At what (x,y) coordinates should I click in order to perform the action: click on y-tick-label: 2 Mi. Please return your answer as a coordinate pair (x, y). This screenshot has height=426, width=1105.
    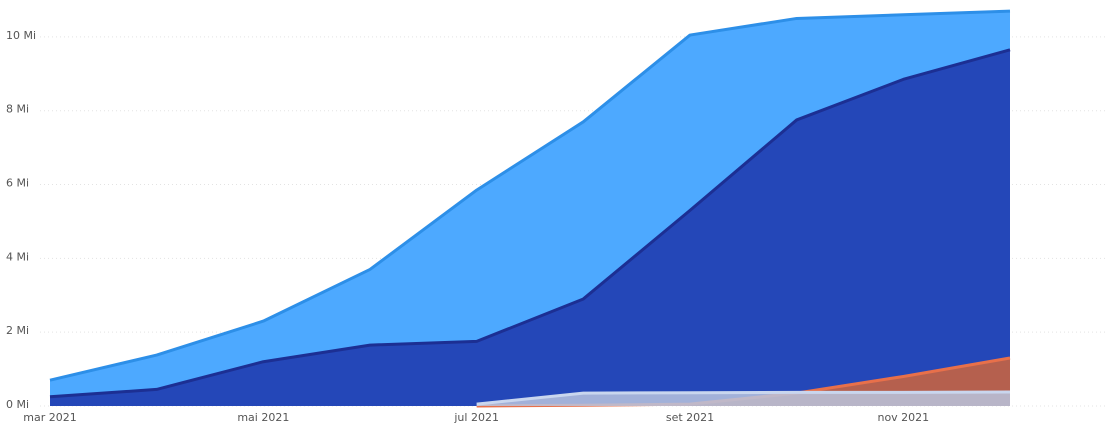
    Looking at the image, I should click on (17, 330).